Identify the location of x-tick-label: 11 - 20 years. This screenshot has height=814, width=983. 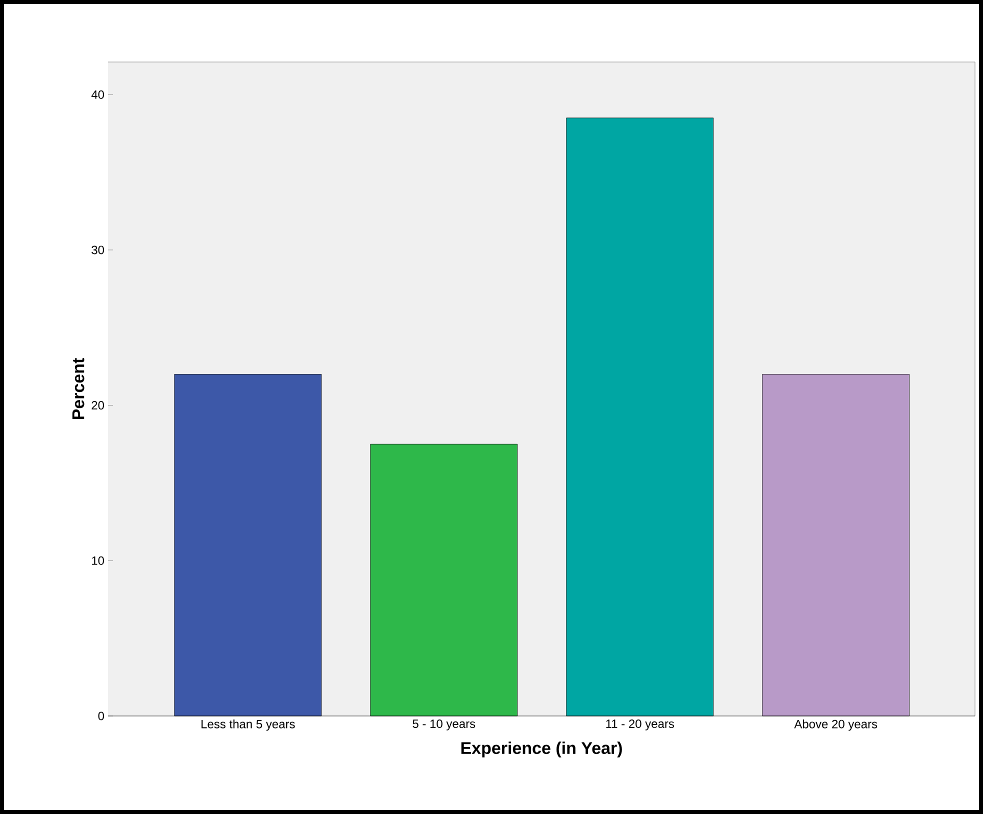
(640, 725).